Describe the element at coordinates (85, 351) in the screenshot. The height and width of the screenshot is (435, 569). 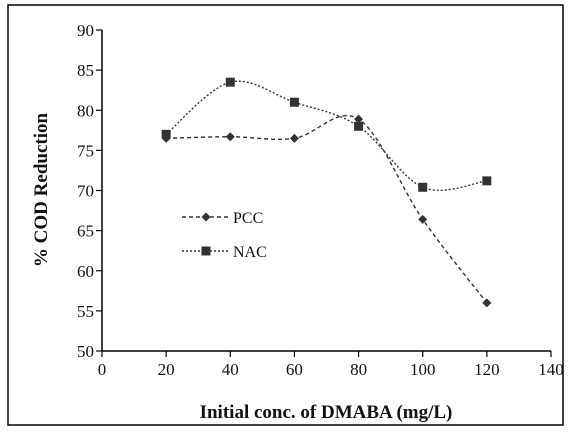
I see `y-tick-label: 50` at that location.